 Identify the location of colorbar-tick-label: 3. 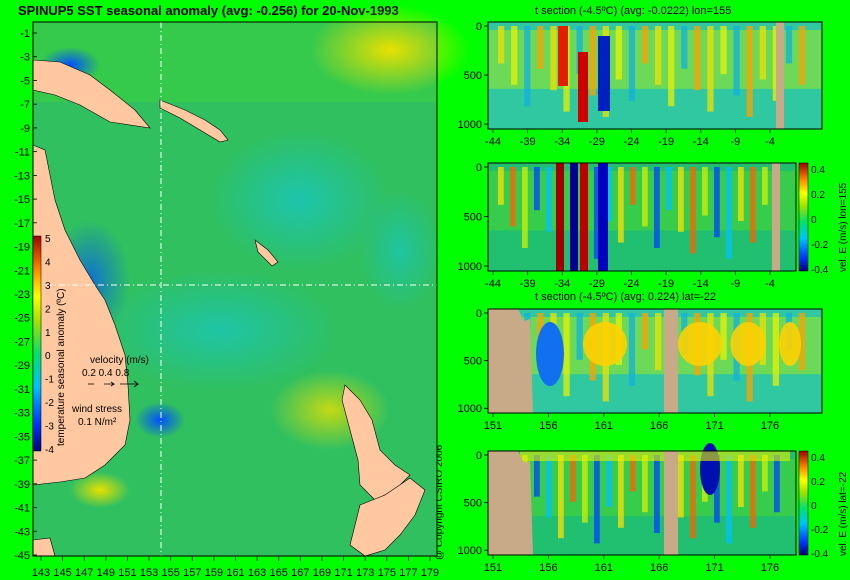
(48, 286).